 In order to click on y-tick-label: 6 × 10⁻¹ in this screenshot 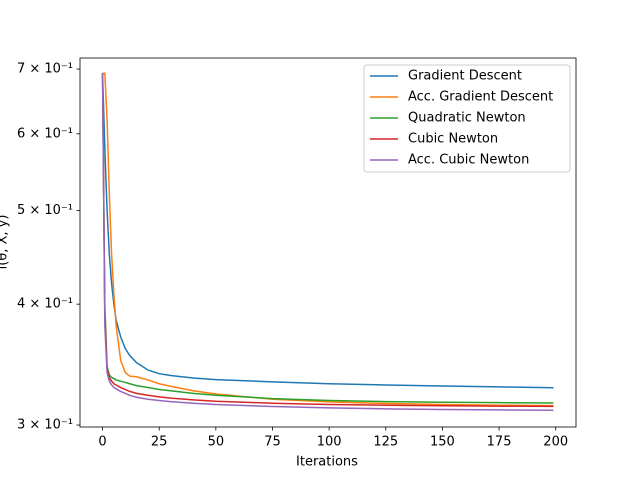, I will do `click(45, 133)`.